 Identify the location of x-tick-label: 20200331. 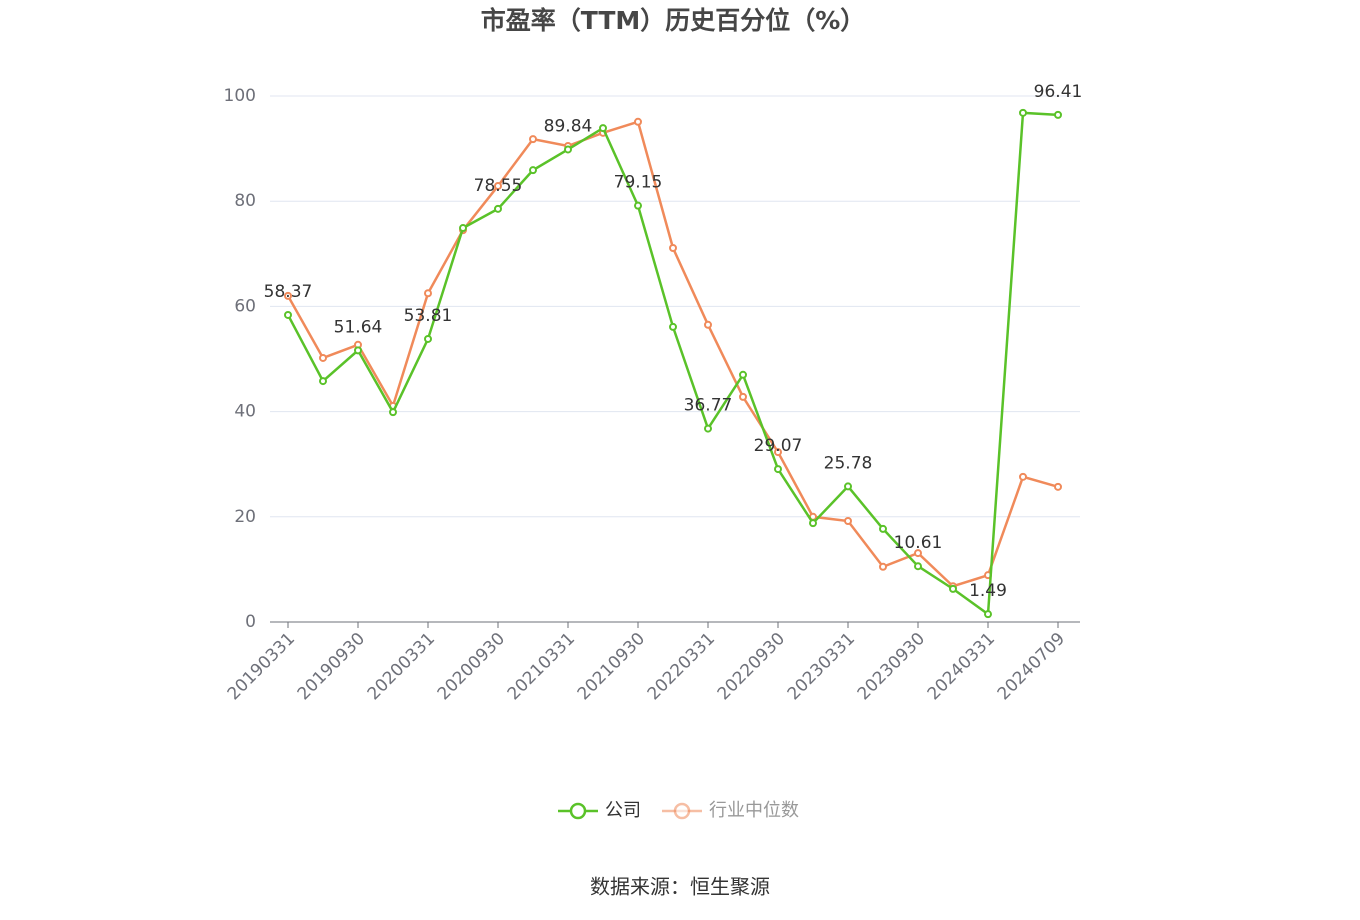
(401, 666).